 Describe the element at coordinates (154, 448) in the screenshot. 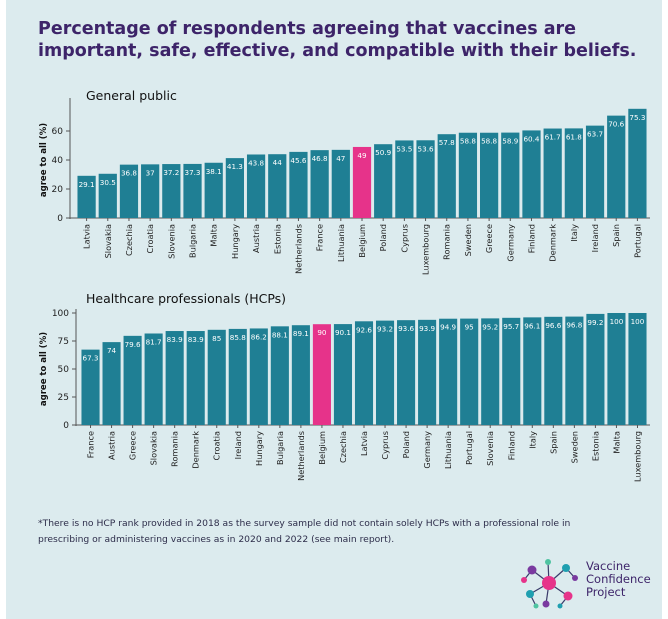

I see `category-label: Slovakia` at that location.